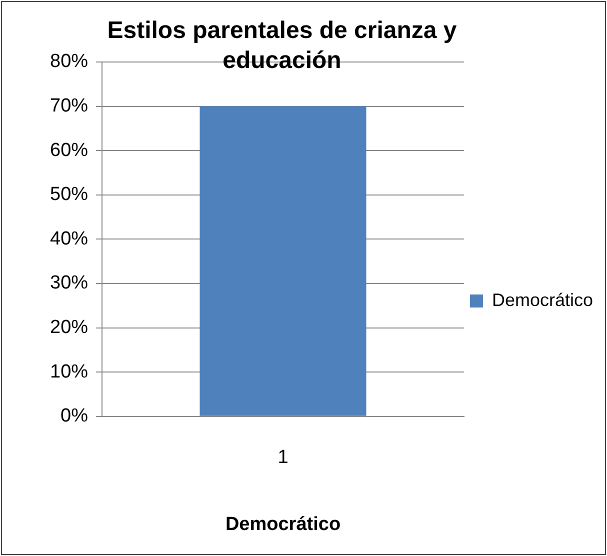 This screenshot has width=607, height=556. Describe the element at coordinates (69, 106) in the screenshot. I see `y-tick-label: 70%` at that location.